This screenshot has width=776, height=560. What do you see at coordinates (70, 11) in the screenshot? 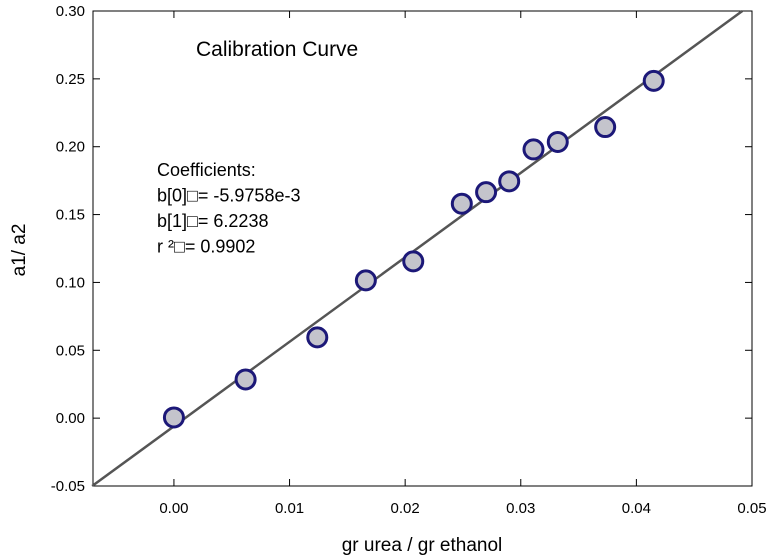
I see `y-tick-label: 0.30` at bounding box center [70, 11].